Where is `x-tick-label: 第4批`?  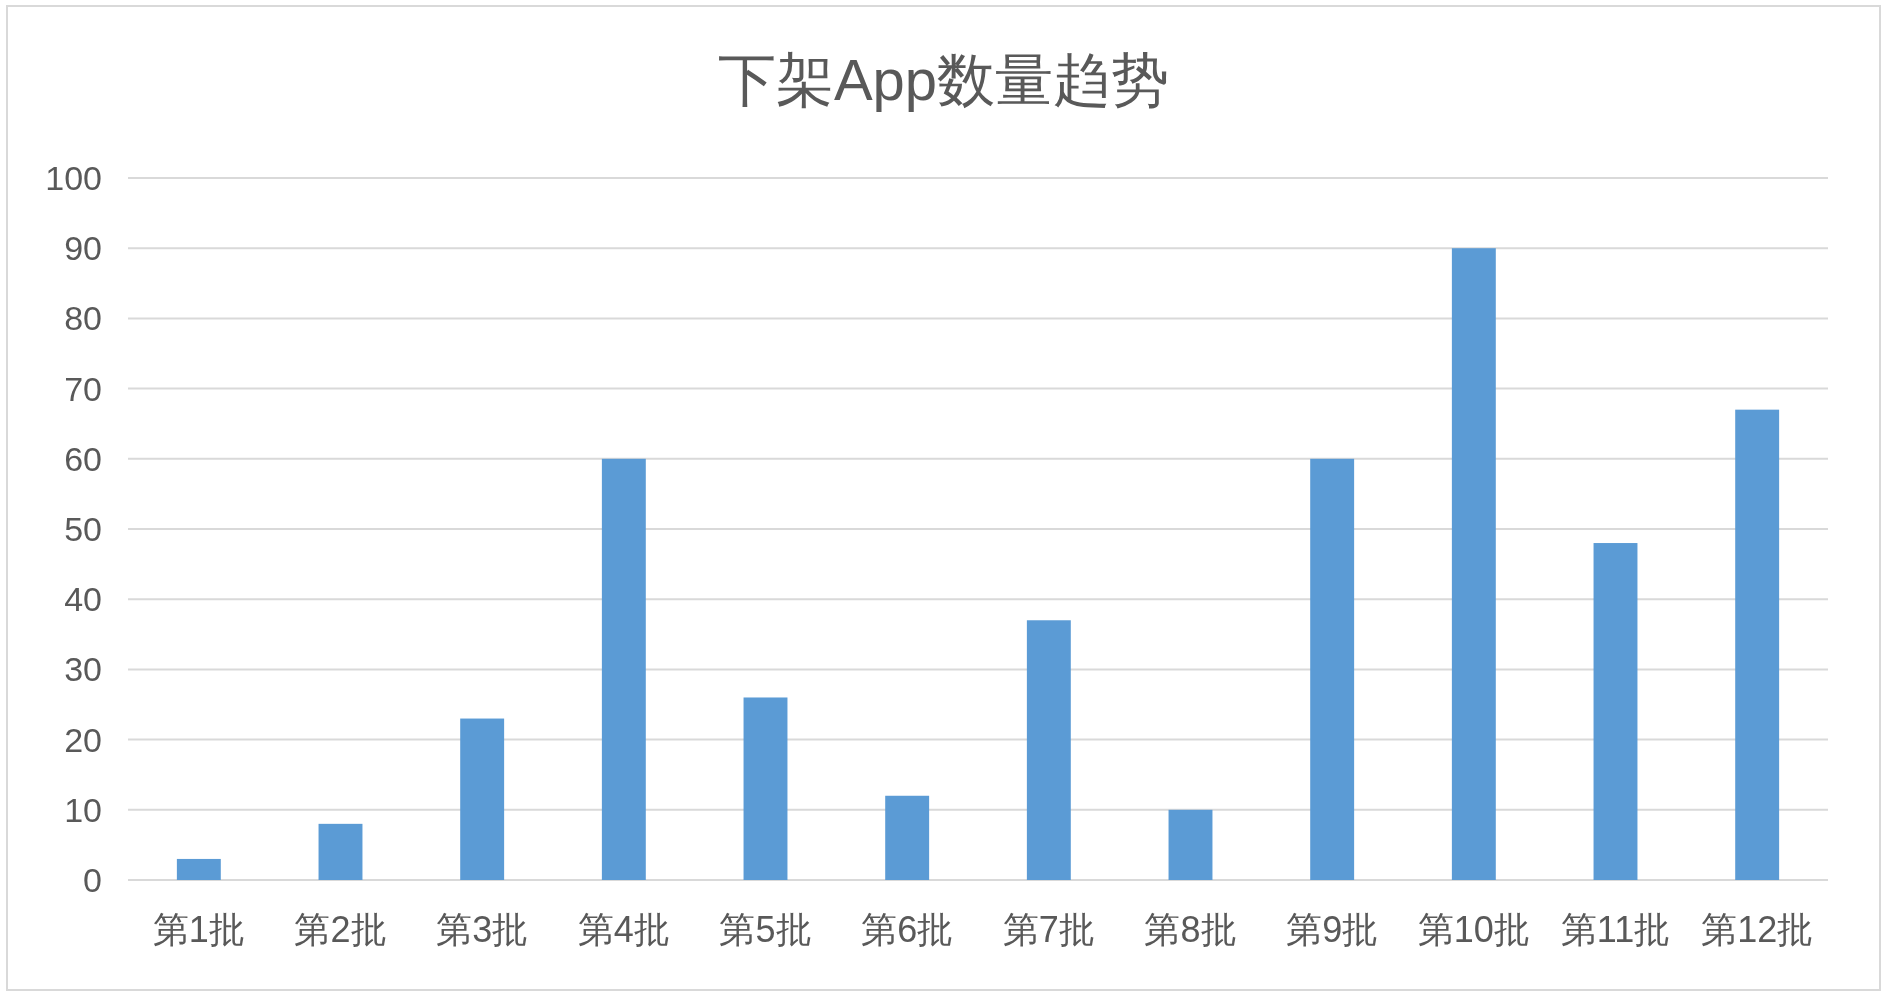
x-tick-label: 第4批 is located at coordinates (623, 929).